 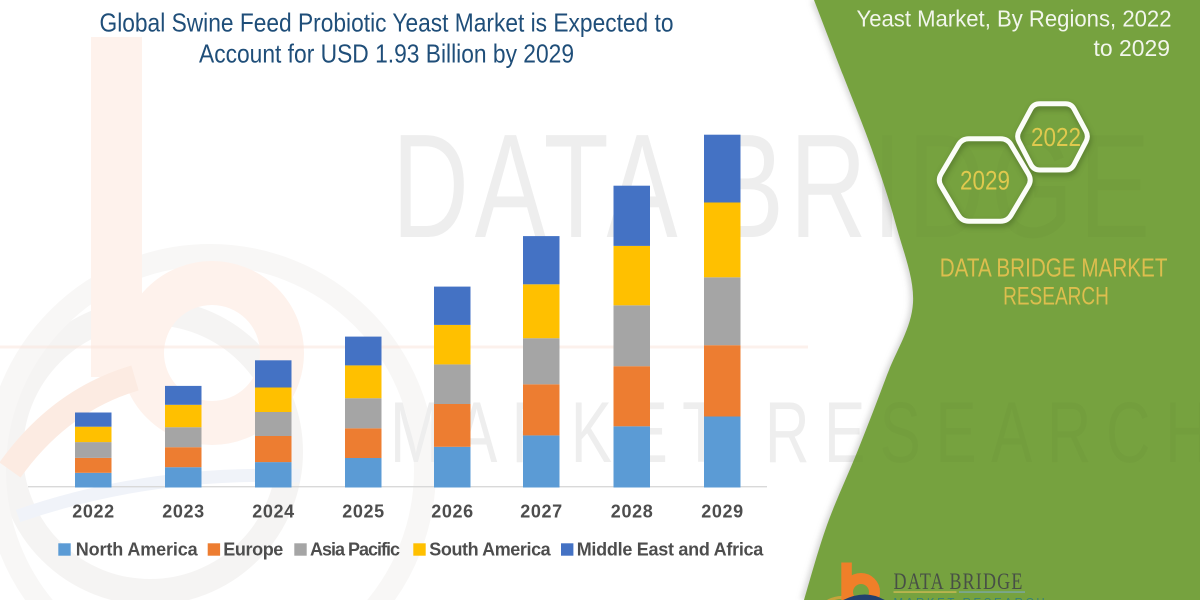 What do you see at coordinates (363, 512) in the screenshot?
I see `svg-text: 2025` at bounding box center [363, 512].